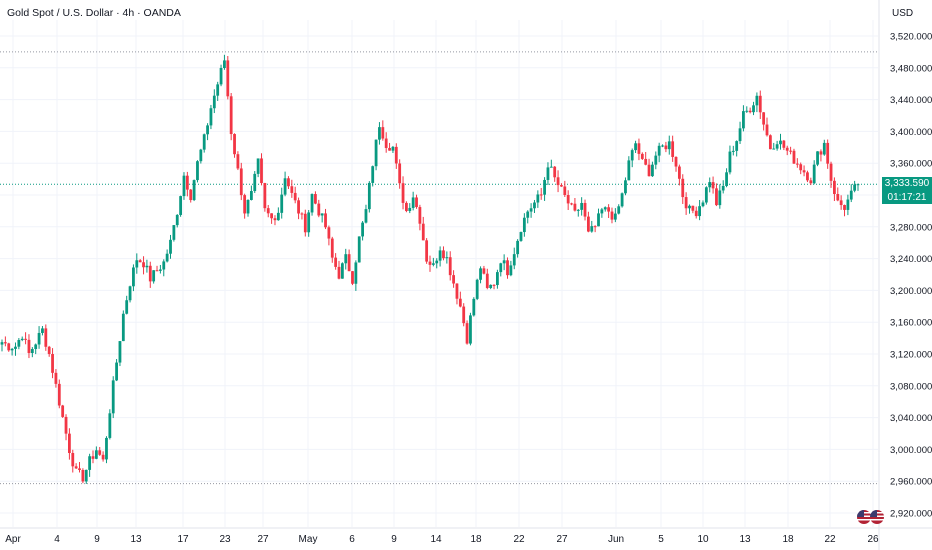  Describe the element at coordinates (911, 323) in the screenshot. I see `y-tick-label: 3,160.000` at that location.